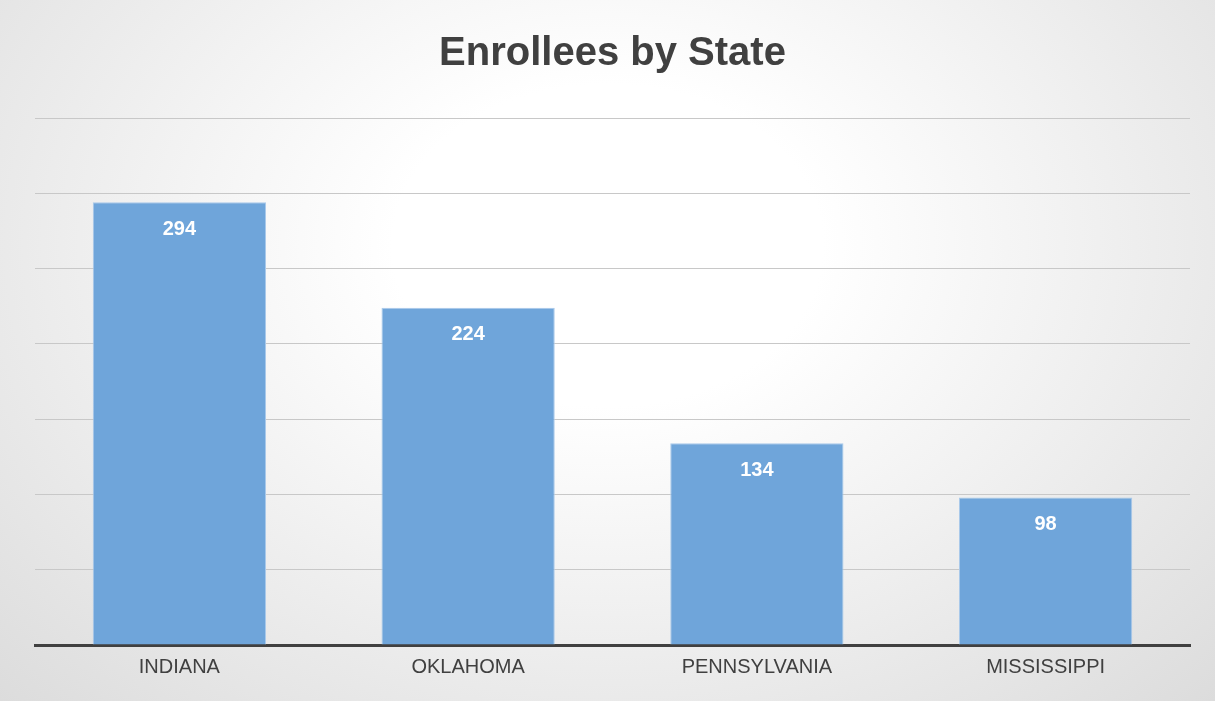 This screenshot has height=701, width=1215. Describe the element at coordinates (1045, 522) in the screenshot. I see `data-label: 98` at that location.